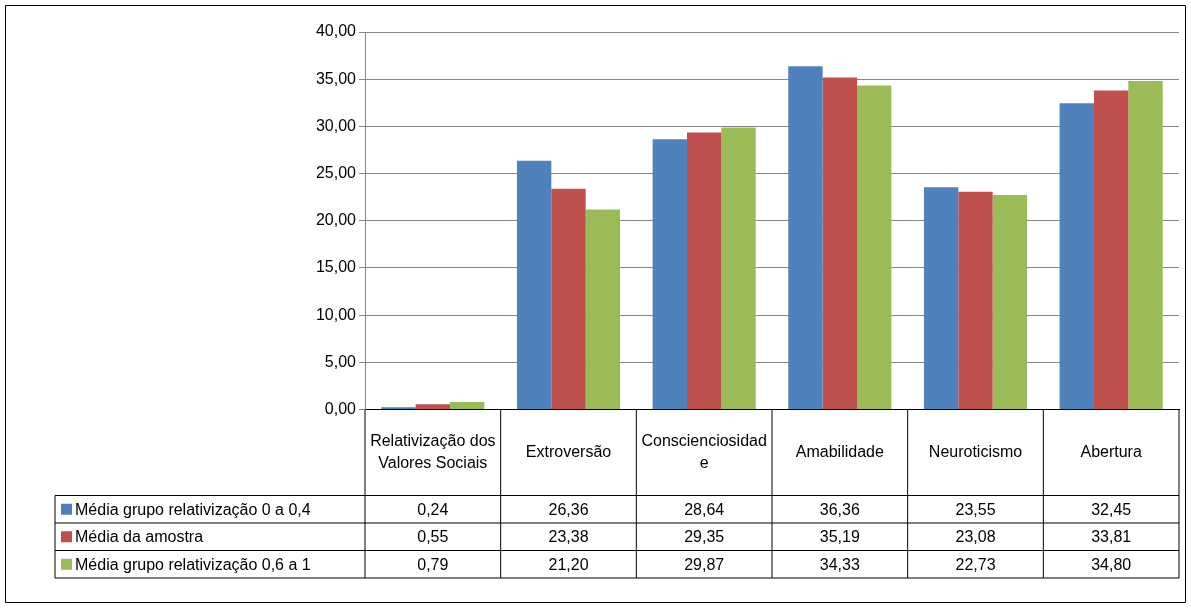 This screenshot has width=1191, height=608. What do you see at coordinates (433, 537) in the screenshot?
I see `data-label: 0,55` at bounding box center [433, 537].